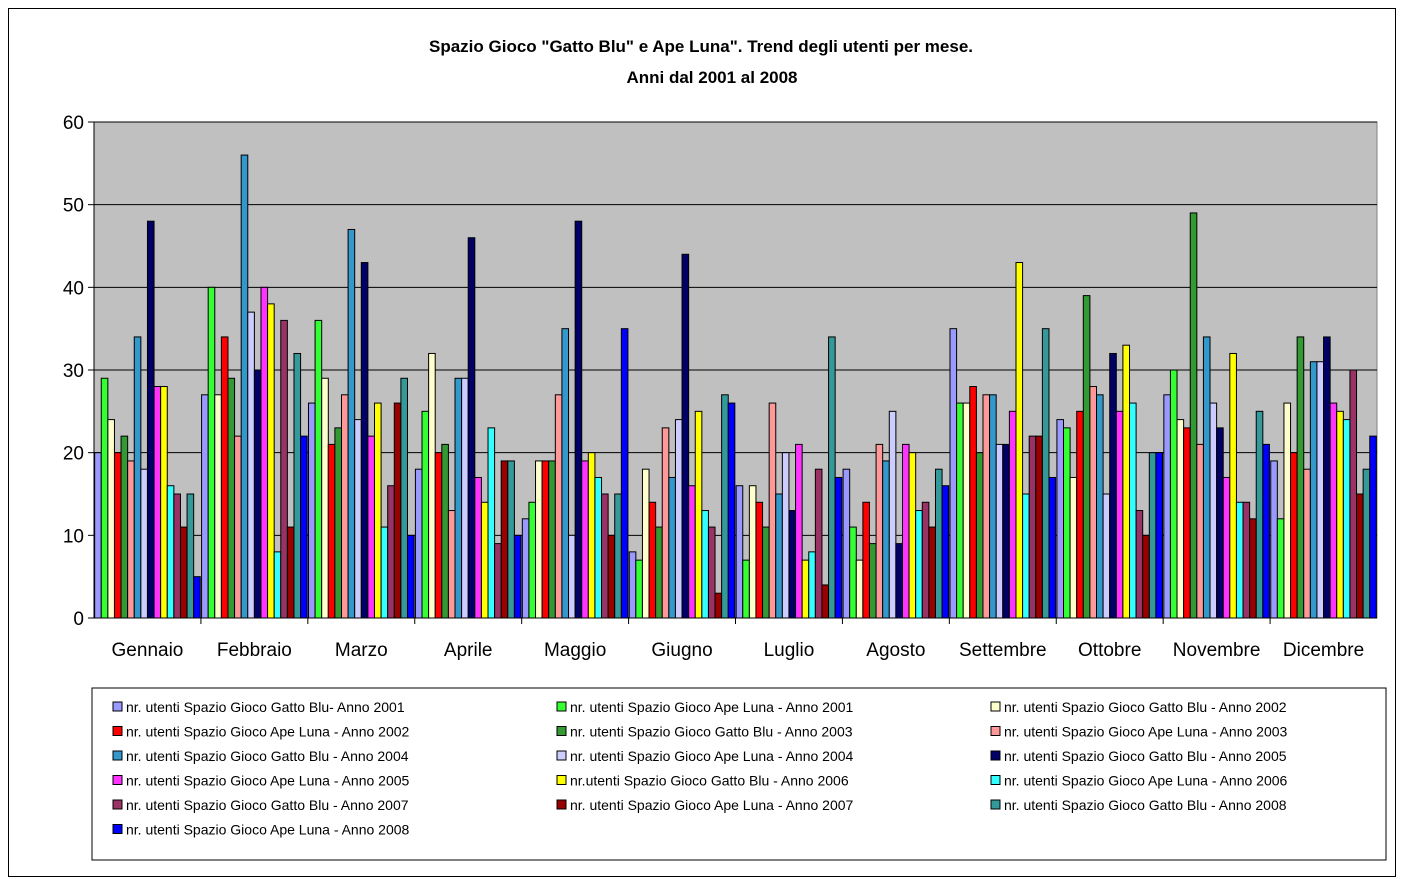 The width and height of the screenshot is (1404, 879). Describe the element at coordinates (73, 123) in the screenshot. I see `y-tick-label: 60` at that location.